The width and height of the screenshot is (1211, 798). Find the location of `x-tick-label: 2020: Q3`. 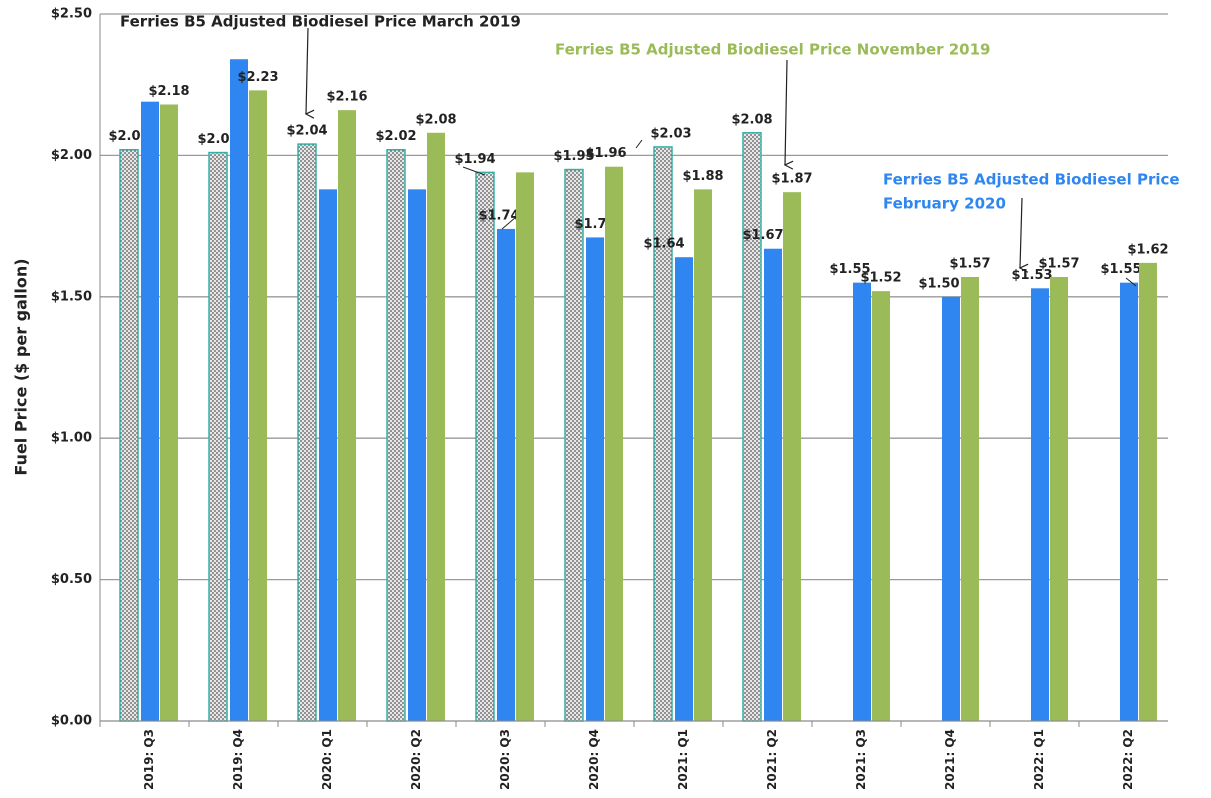

x-tick-label: 2020: Q3 is located at coordinates (505, 759).